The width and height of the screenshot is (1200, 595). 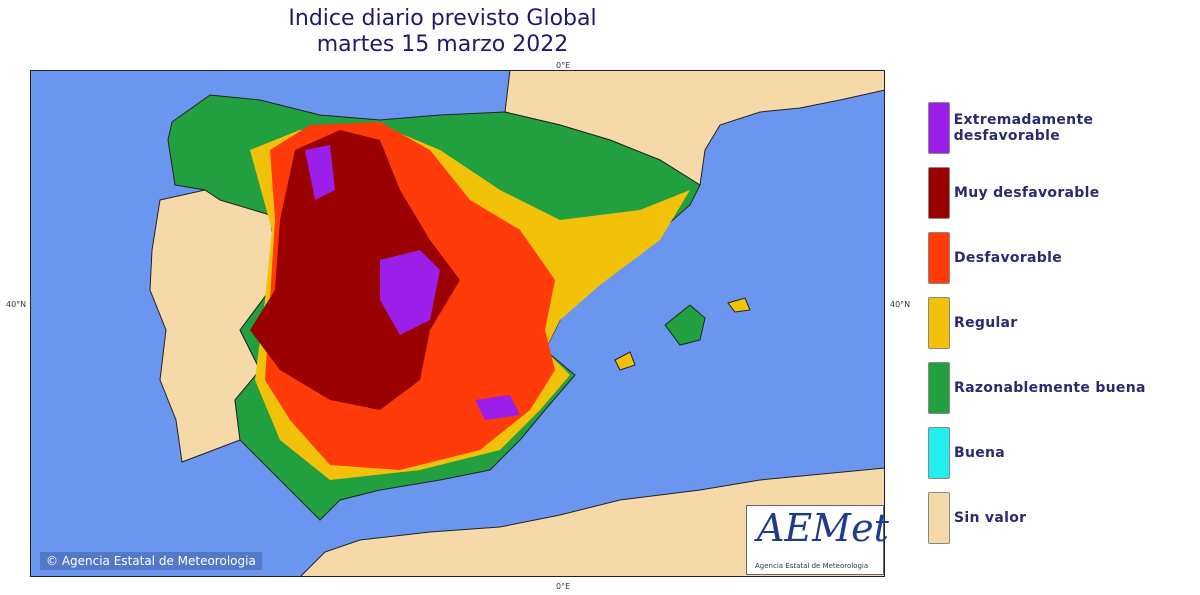 I want to click on legend-item: Muy desfavorable, so click(x=1014, y=193).